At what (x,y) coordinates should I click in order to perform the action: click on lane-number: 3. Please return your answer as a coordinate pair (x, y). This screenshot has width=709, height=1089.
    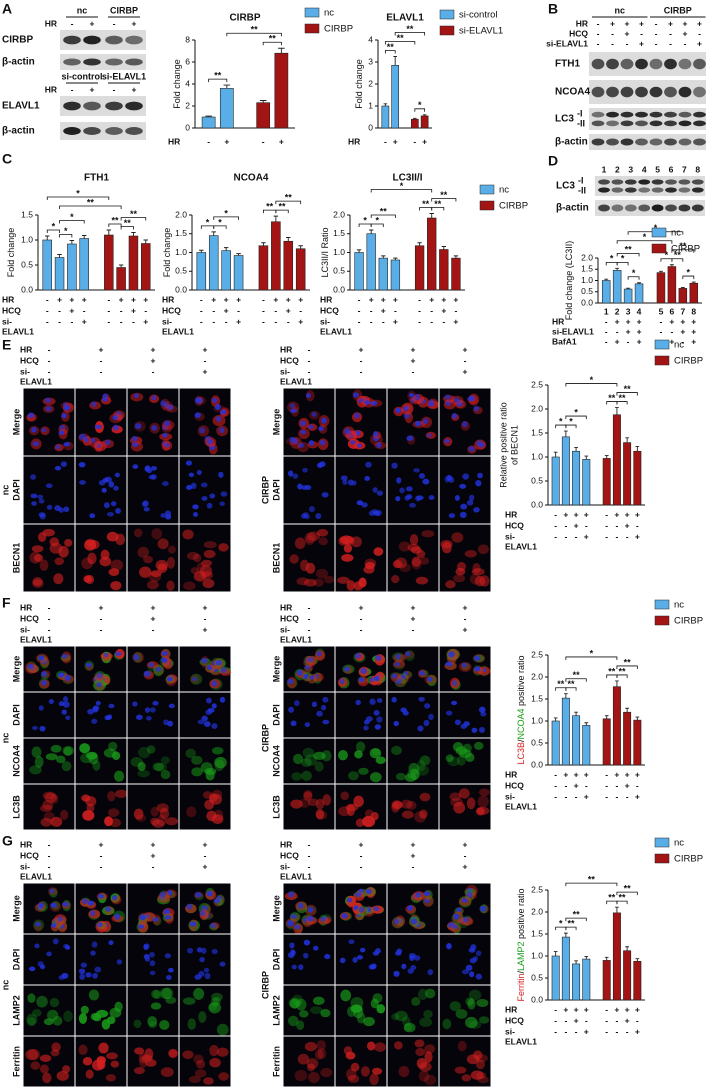
    Looking at the image, I should click on (630, 169).